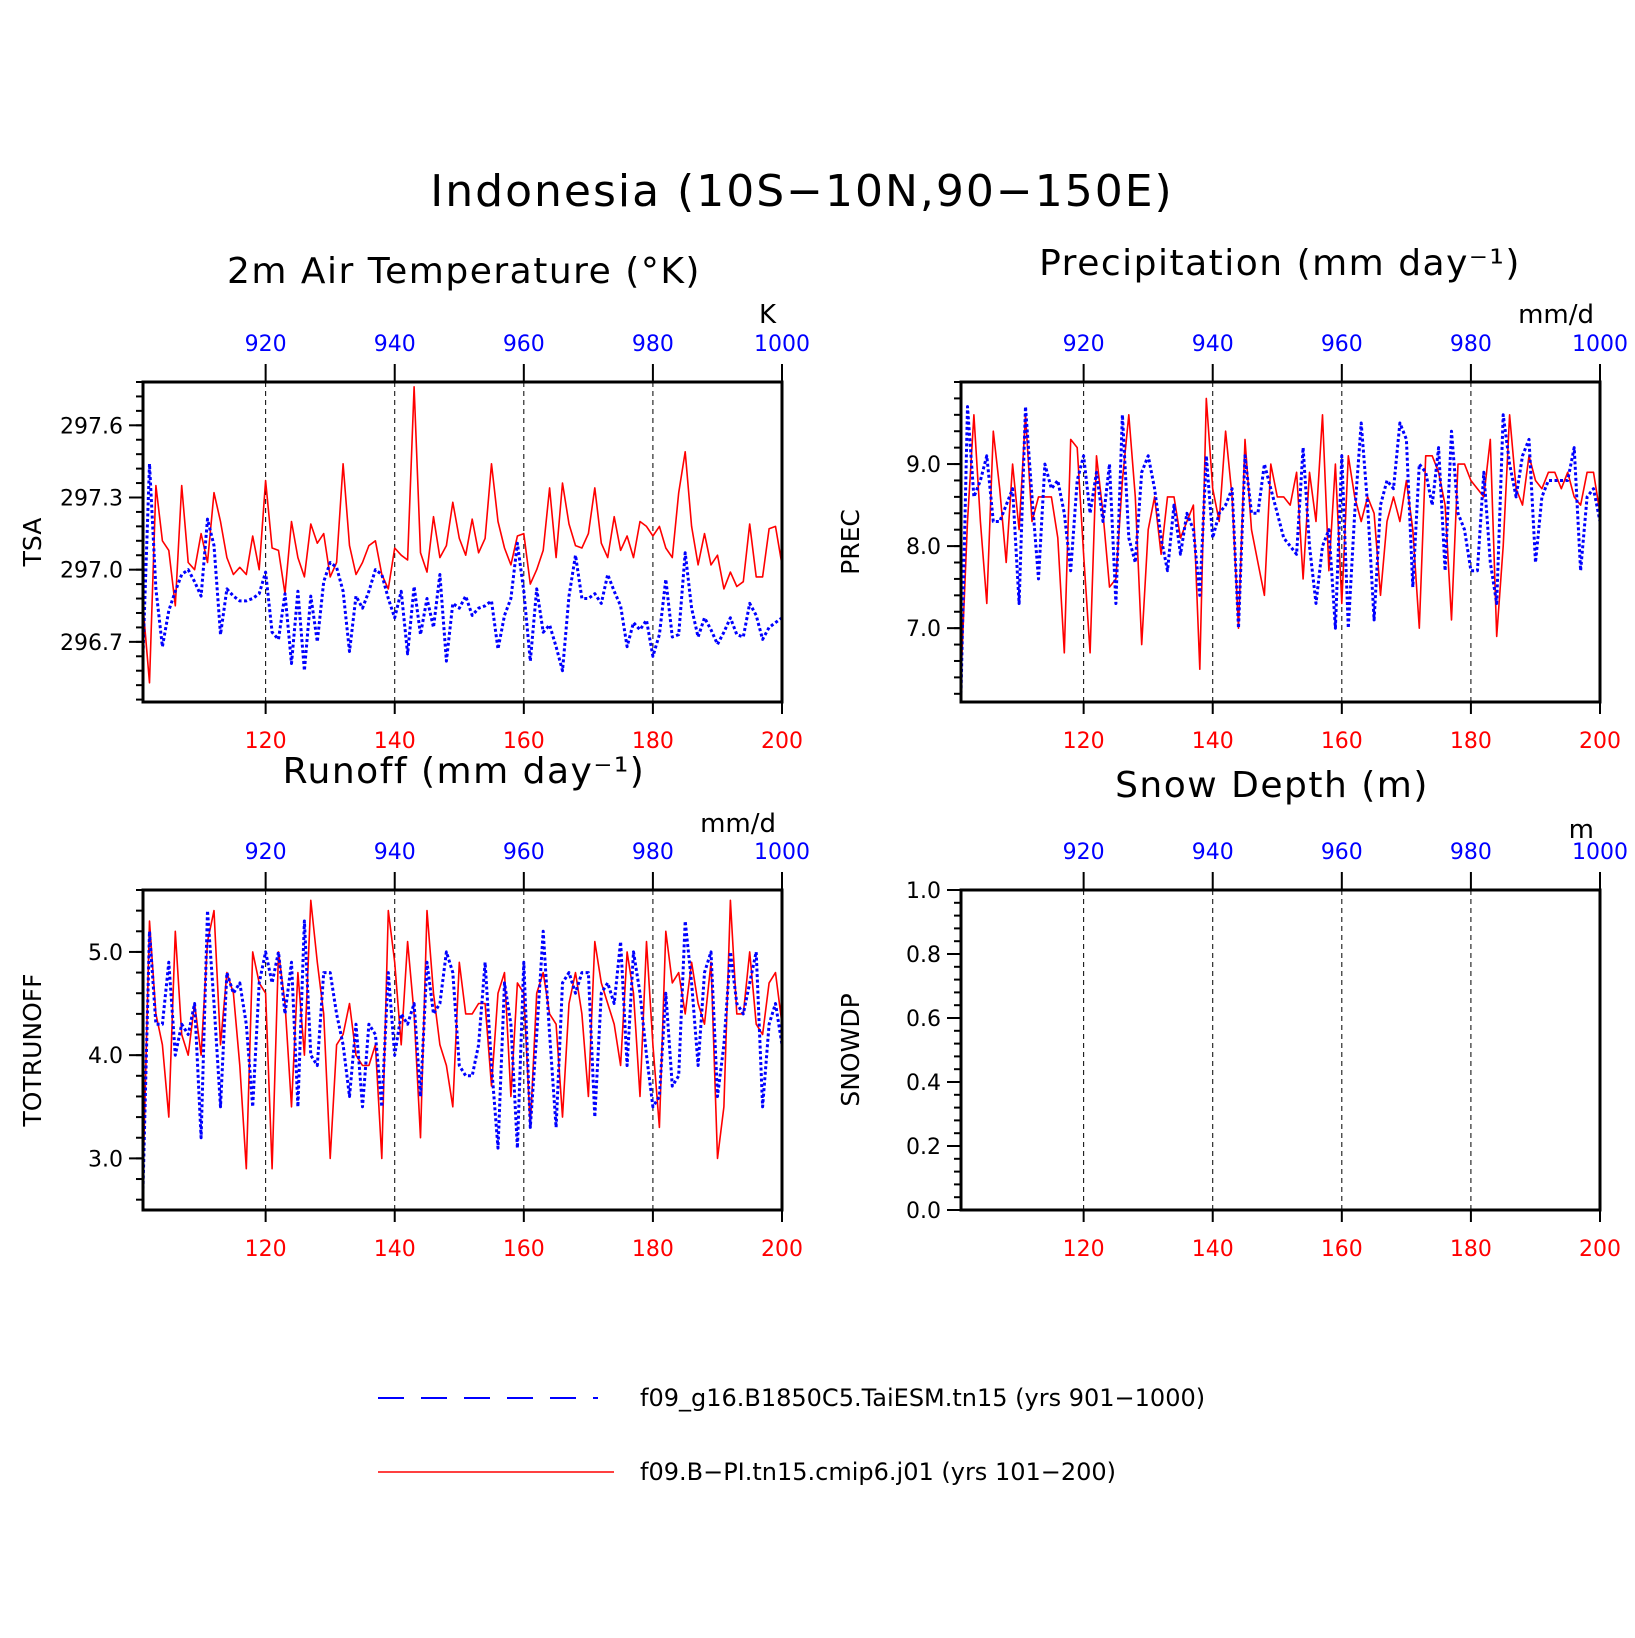 This screenshot has height=1638, width=1635. What do you see at coordinates (923, 629) in the screenshot?
I see `y-tick-label: 7.0` at bounding box center [923, 629].